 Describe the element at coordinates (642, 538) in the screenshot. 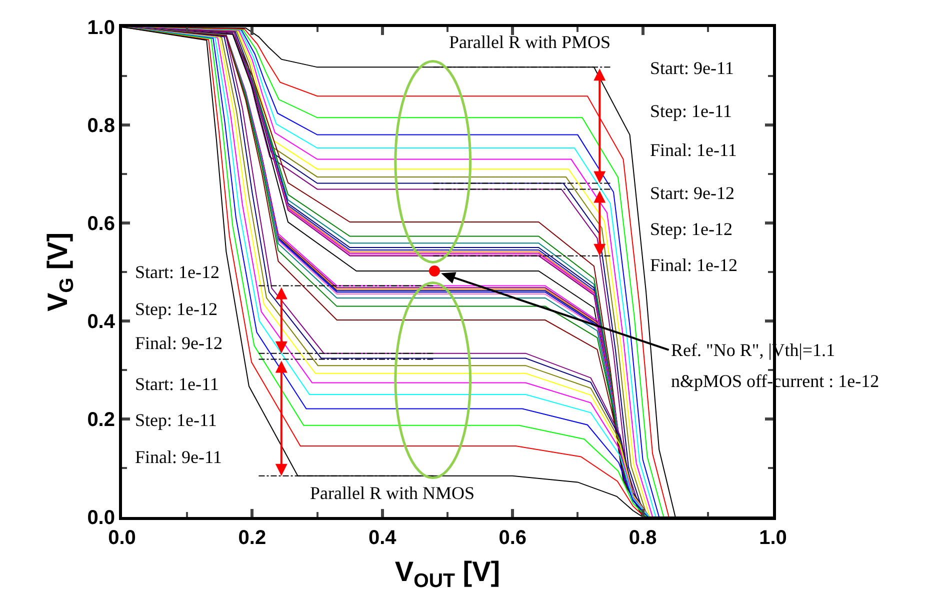

I see `x-tick-label: 0.8` at that location.